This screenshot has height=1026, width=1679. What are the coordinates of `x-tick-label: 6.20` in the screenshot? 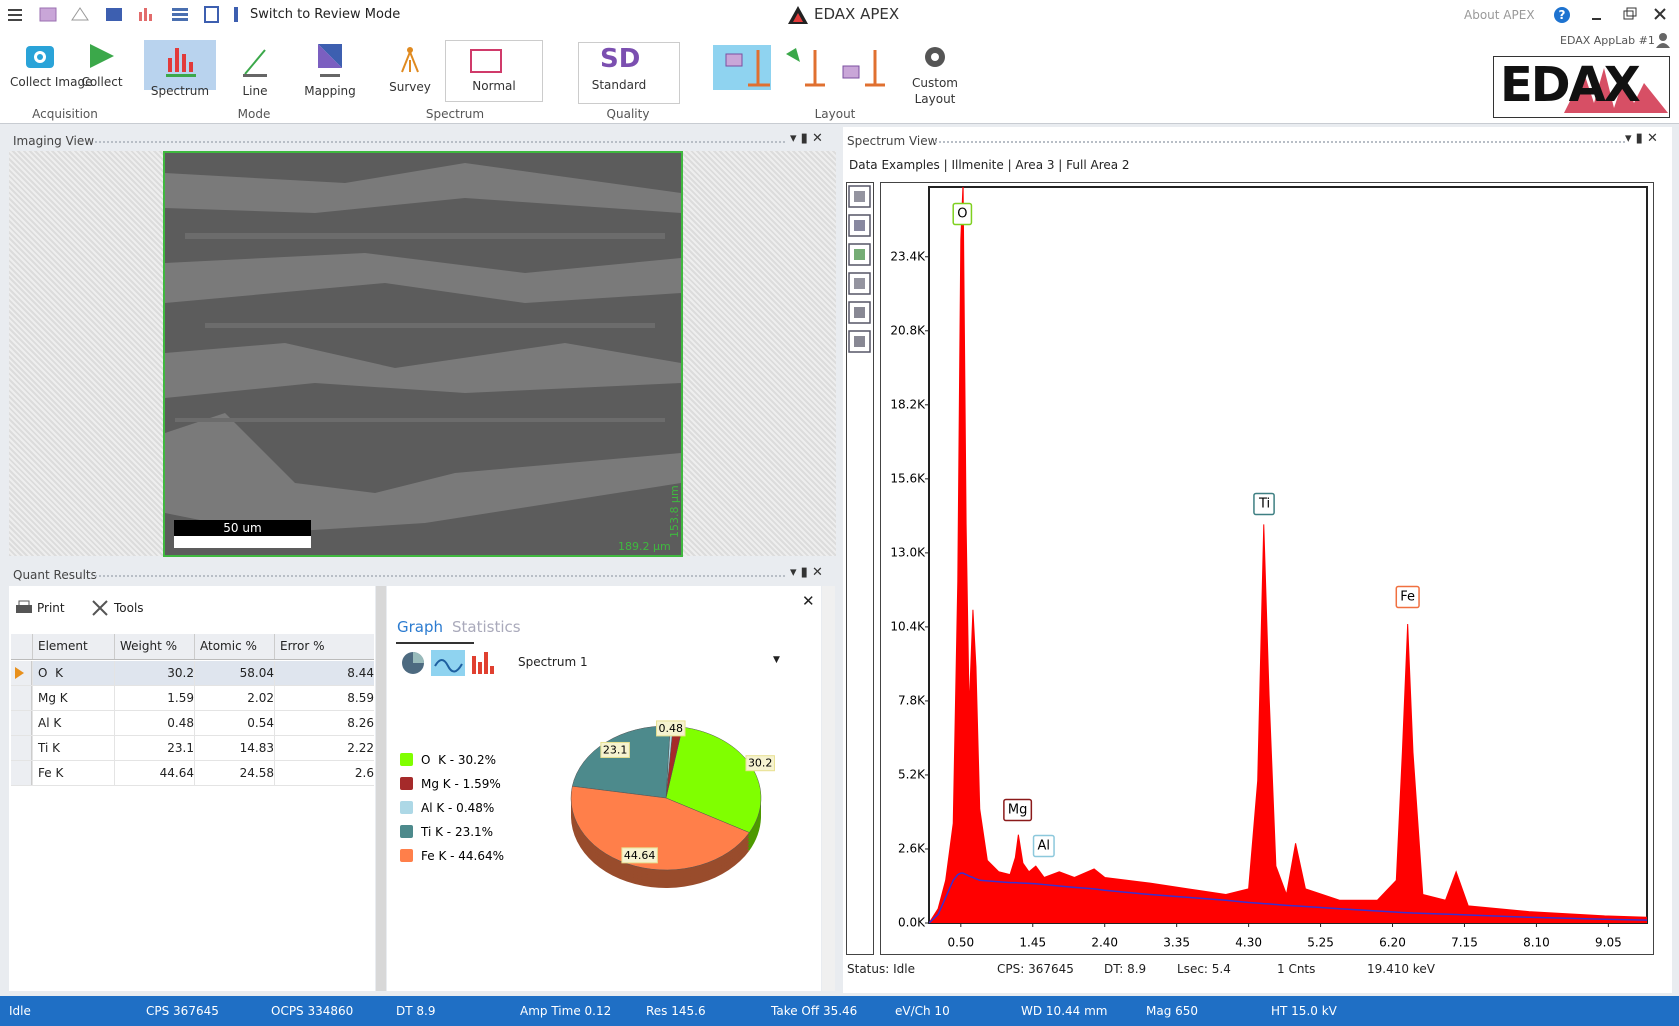 It's located at (1392, 943).